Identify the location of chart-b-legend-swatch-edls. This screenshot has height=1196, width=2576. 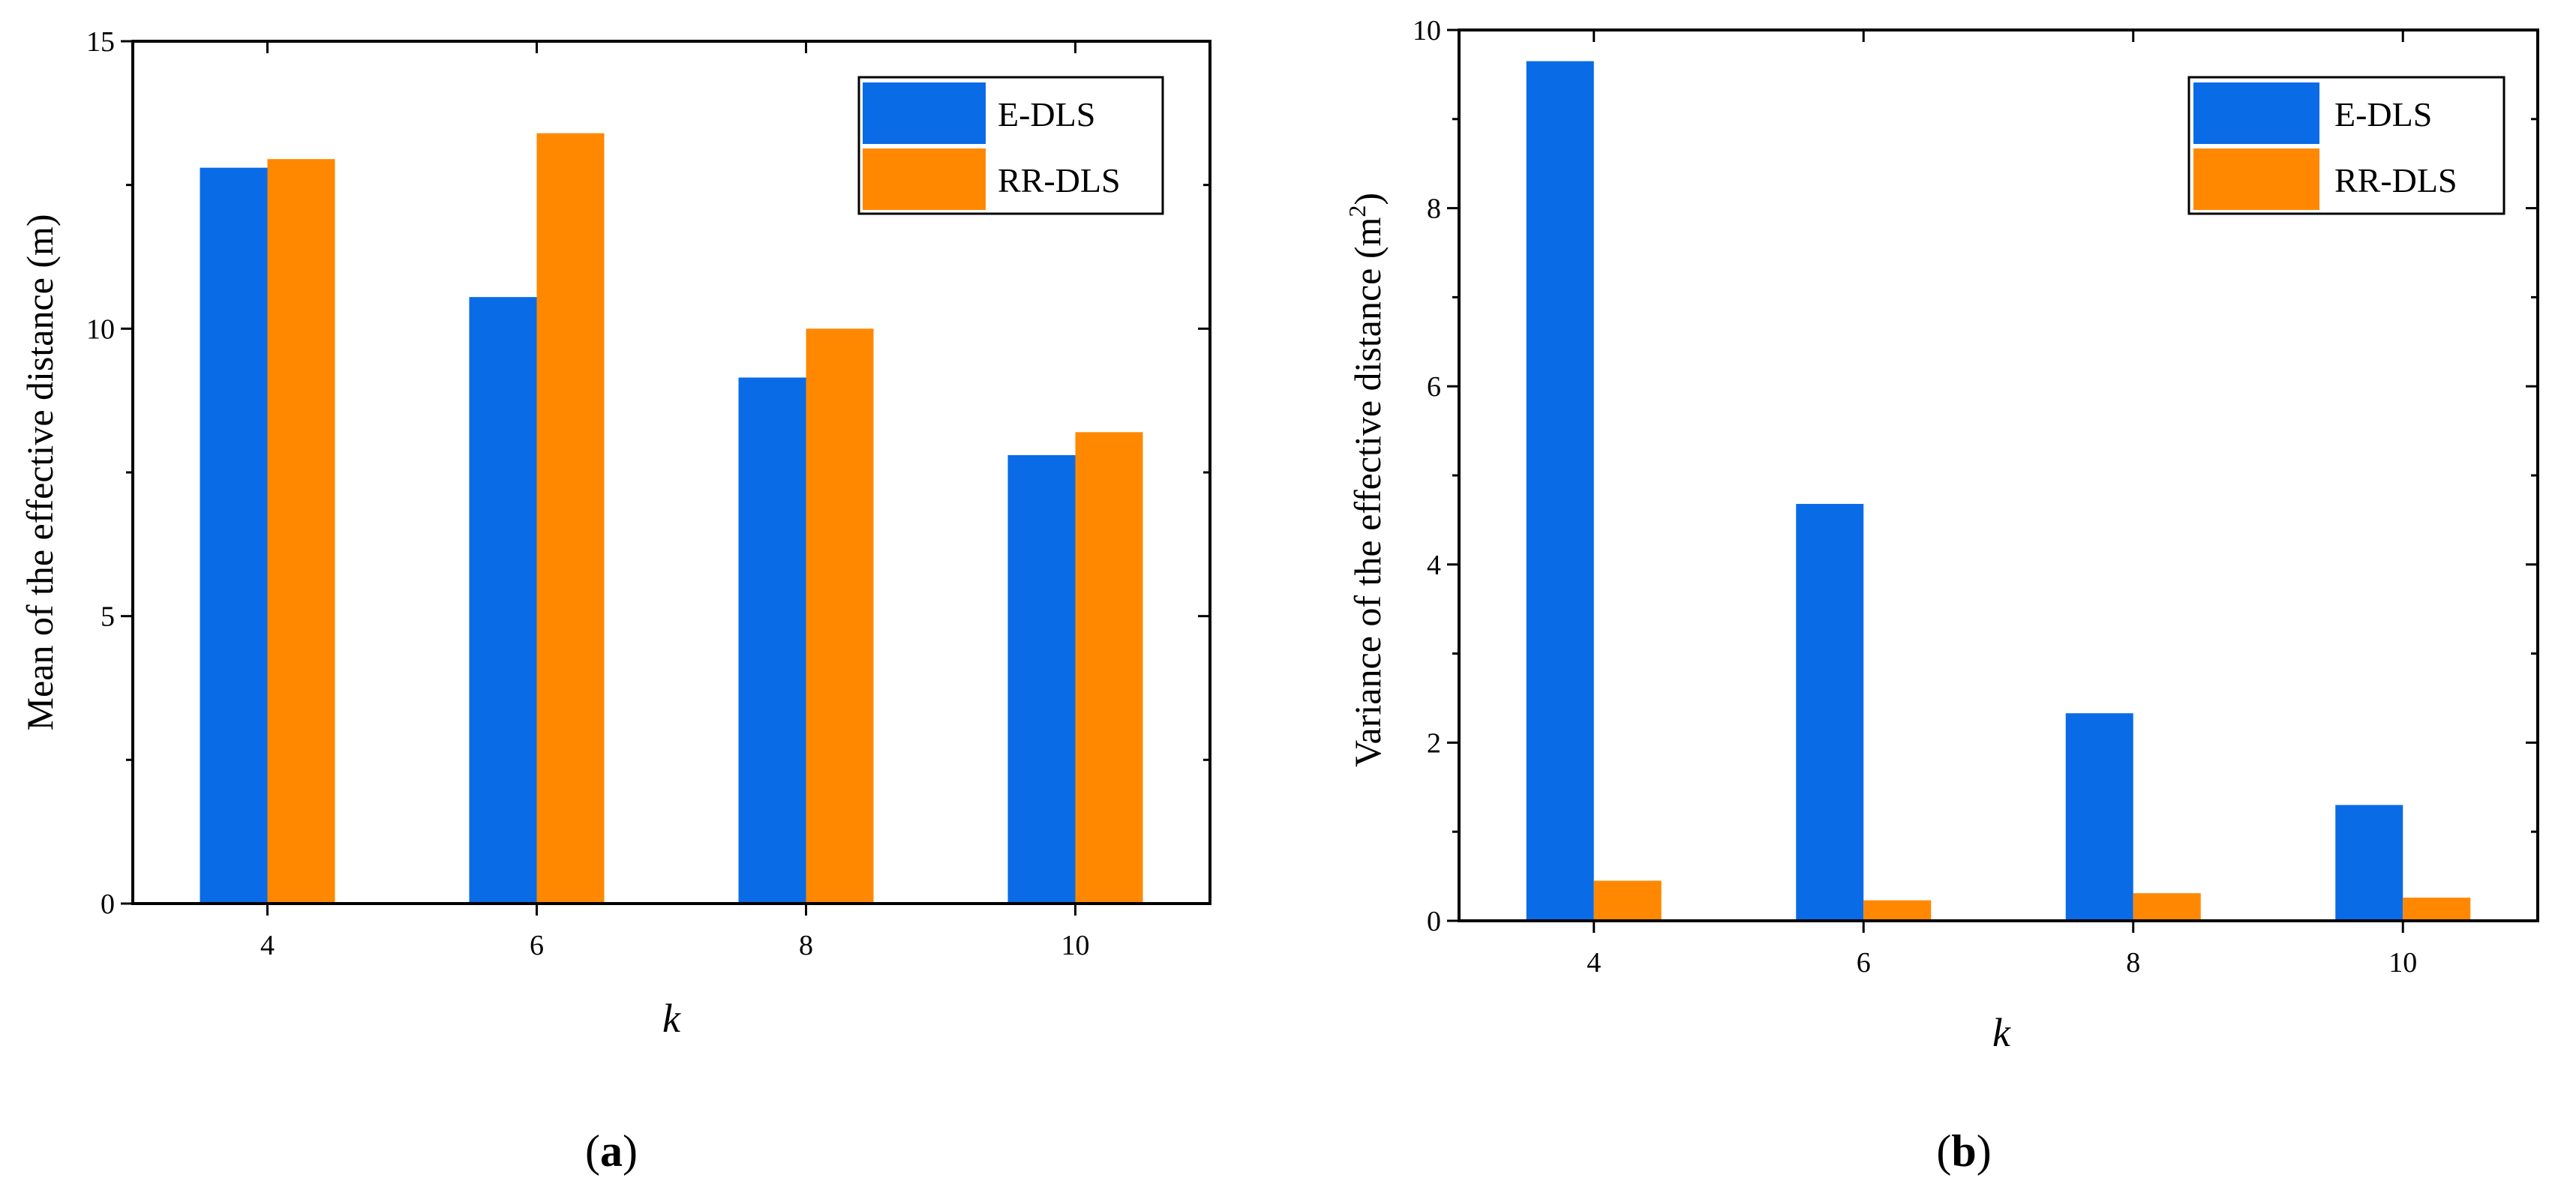
(2256, 113).